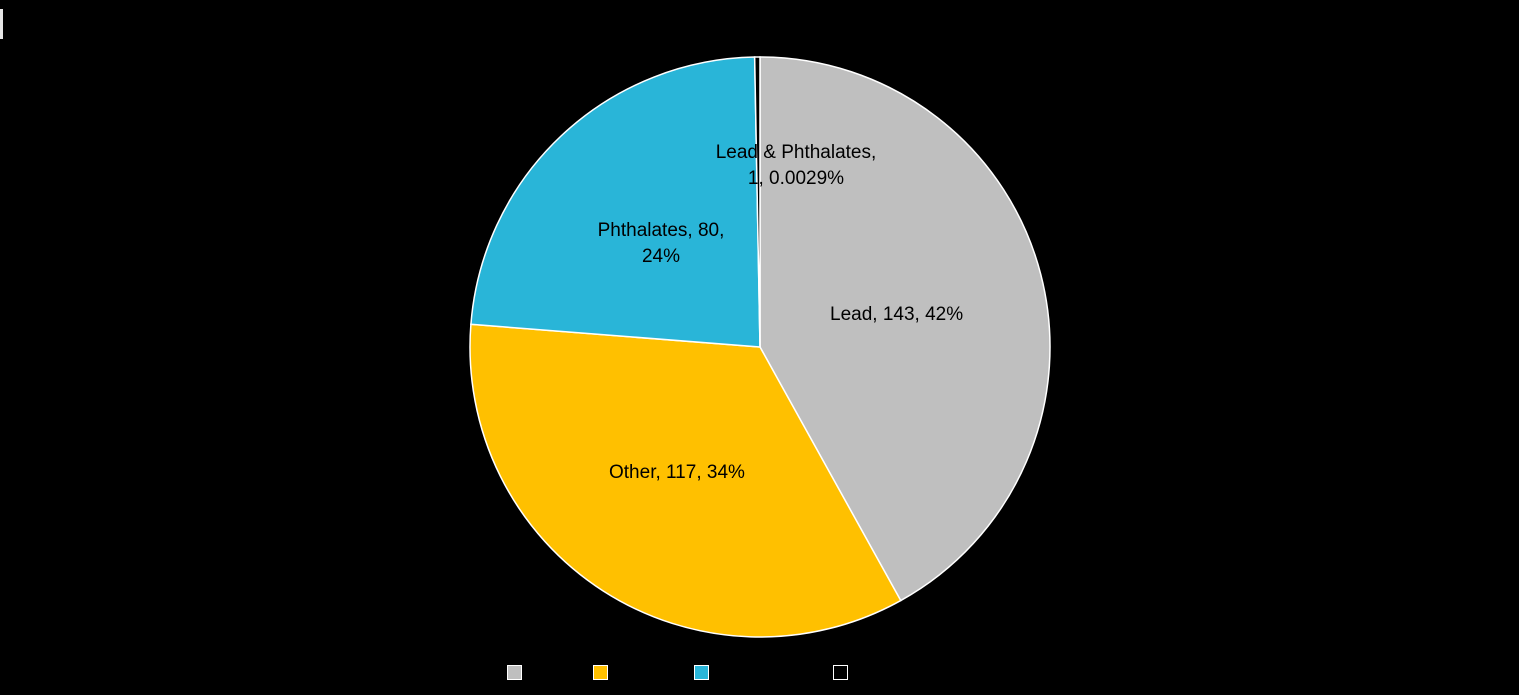  I want to click on legend-item-other: Other, so click(625, 672).